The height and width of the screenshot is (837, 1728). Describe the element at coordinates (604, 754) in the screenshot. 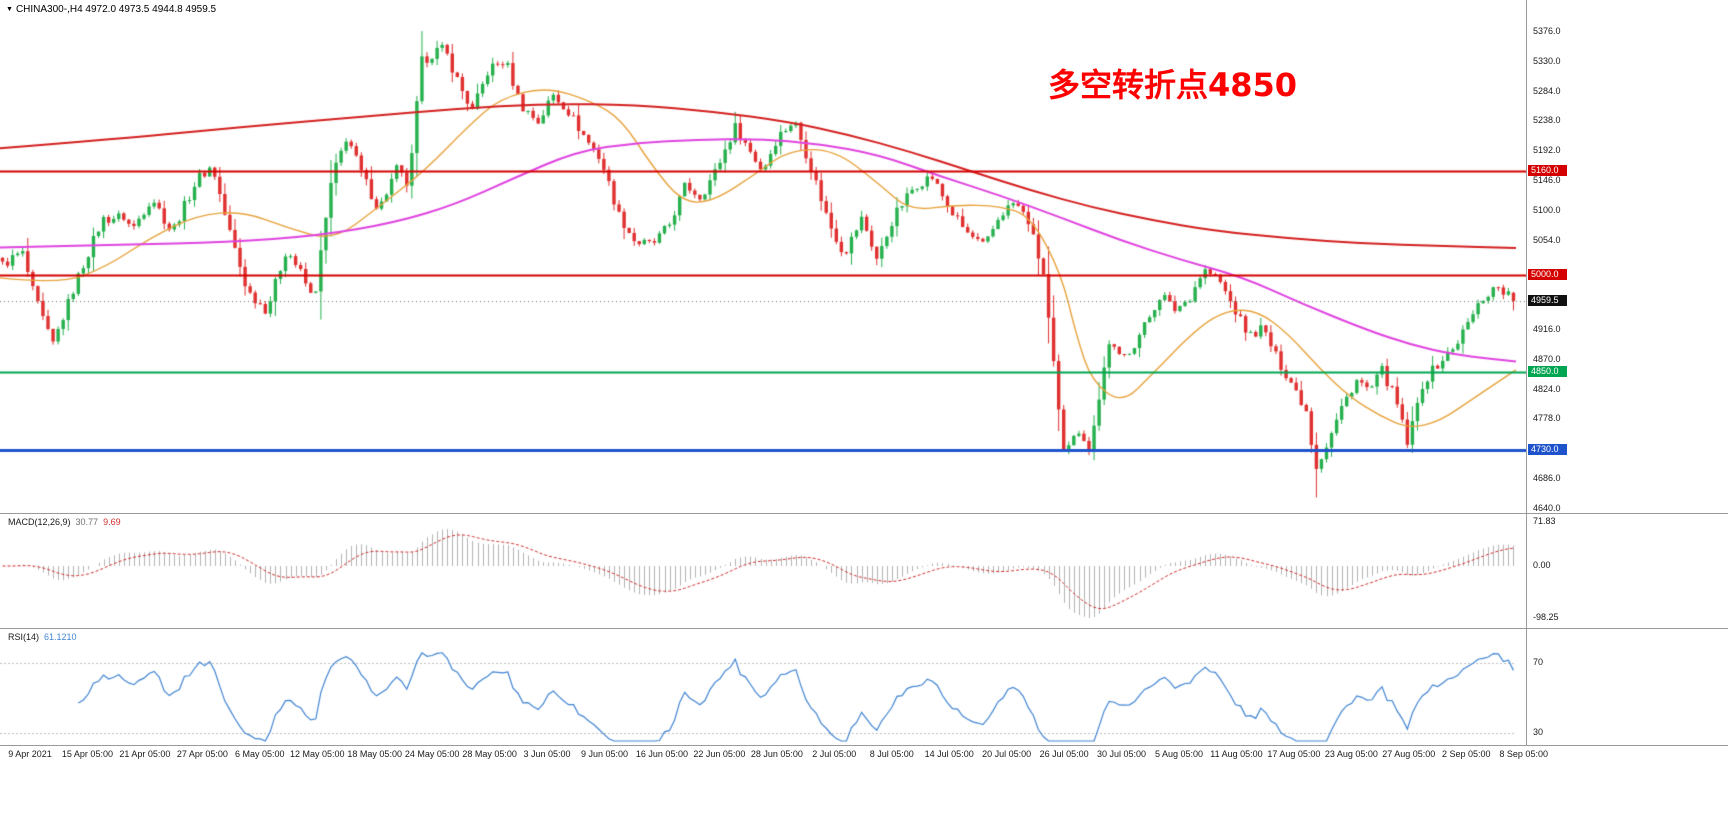

I see `time-axis-label: 9 Jun 05:00` at that location.